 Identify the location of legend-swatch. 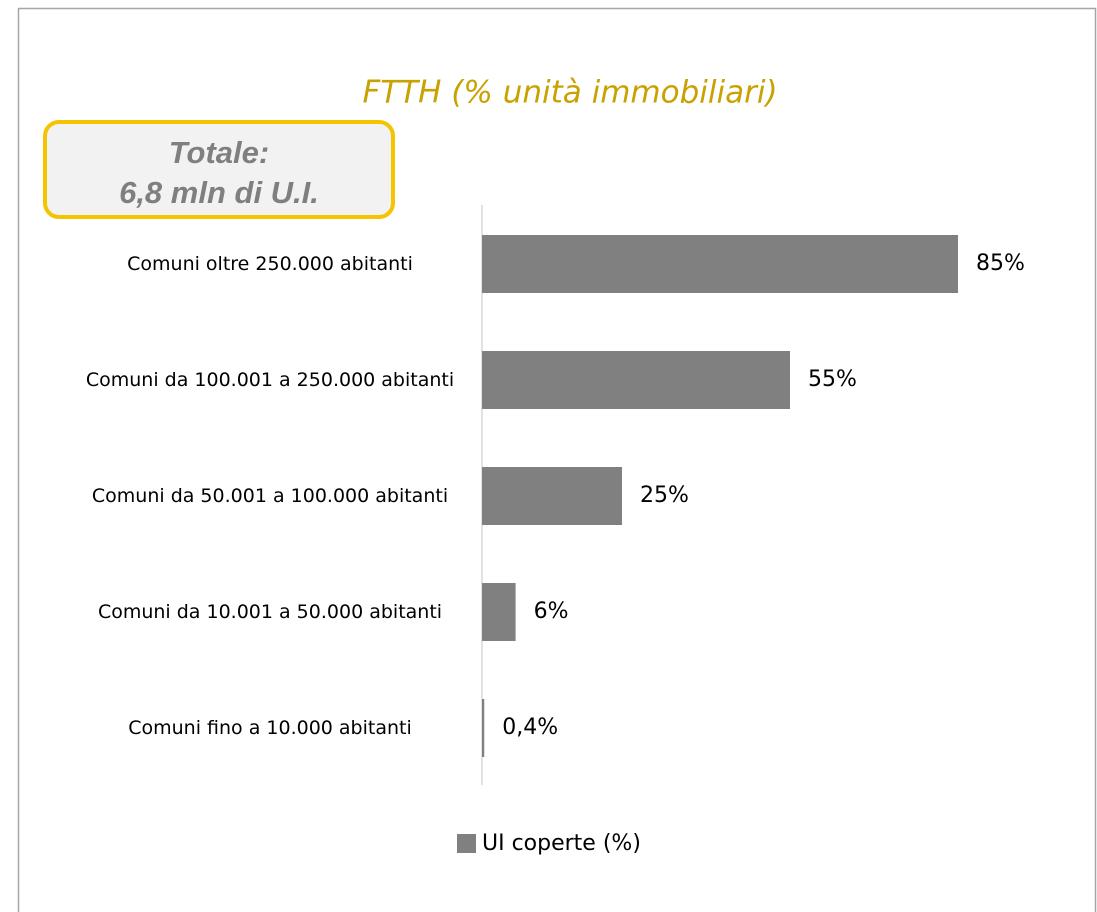
(466, 843).